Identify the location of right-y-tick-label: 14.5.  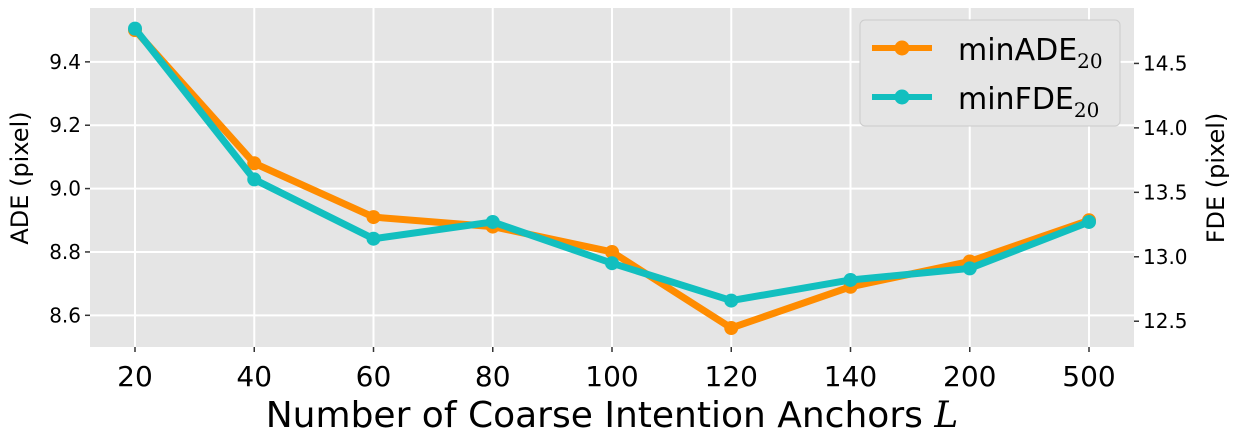
(1165, 63).